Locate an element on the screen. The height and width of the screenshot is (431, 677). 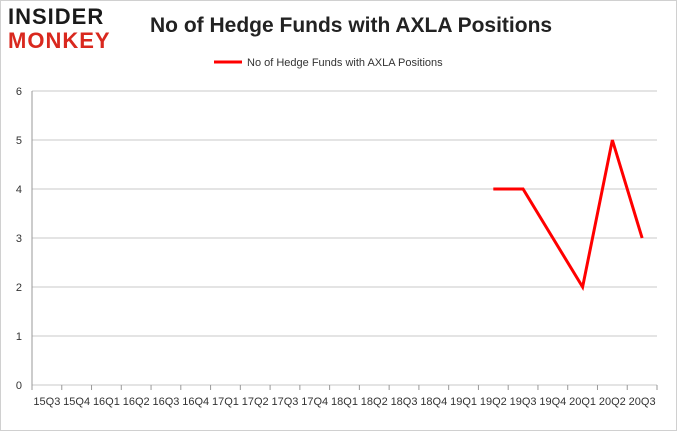
x-tick-label: 20Q2 is located at coordinates (612, 402).